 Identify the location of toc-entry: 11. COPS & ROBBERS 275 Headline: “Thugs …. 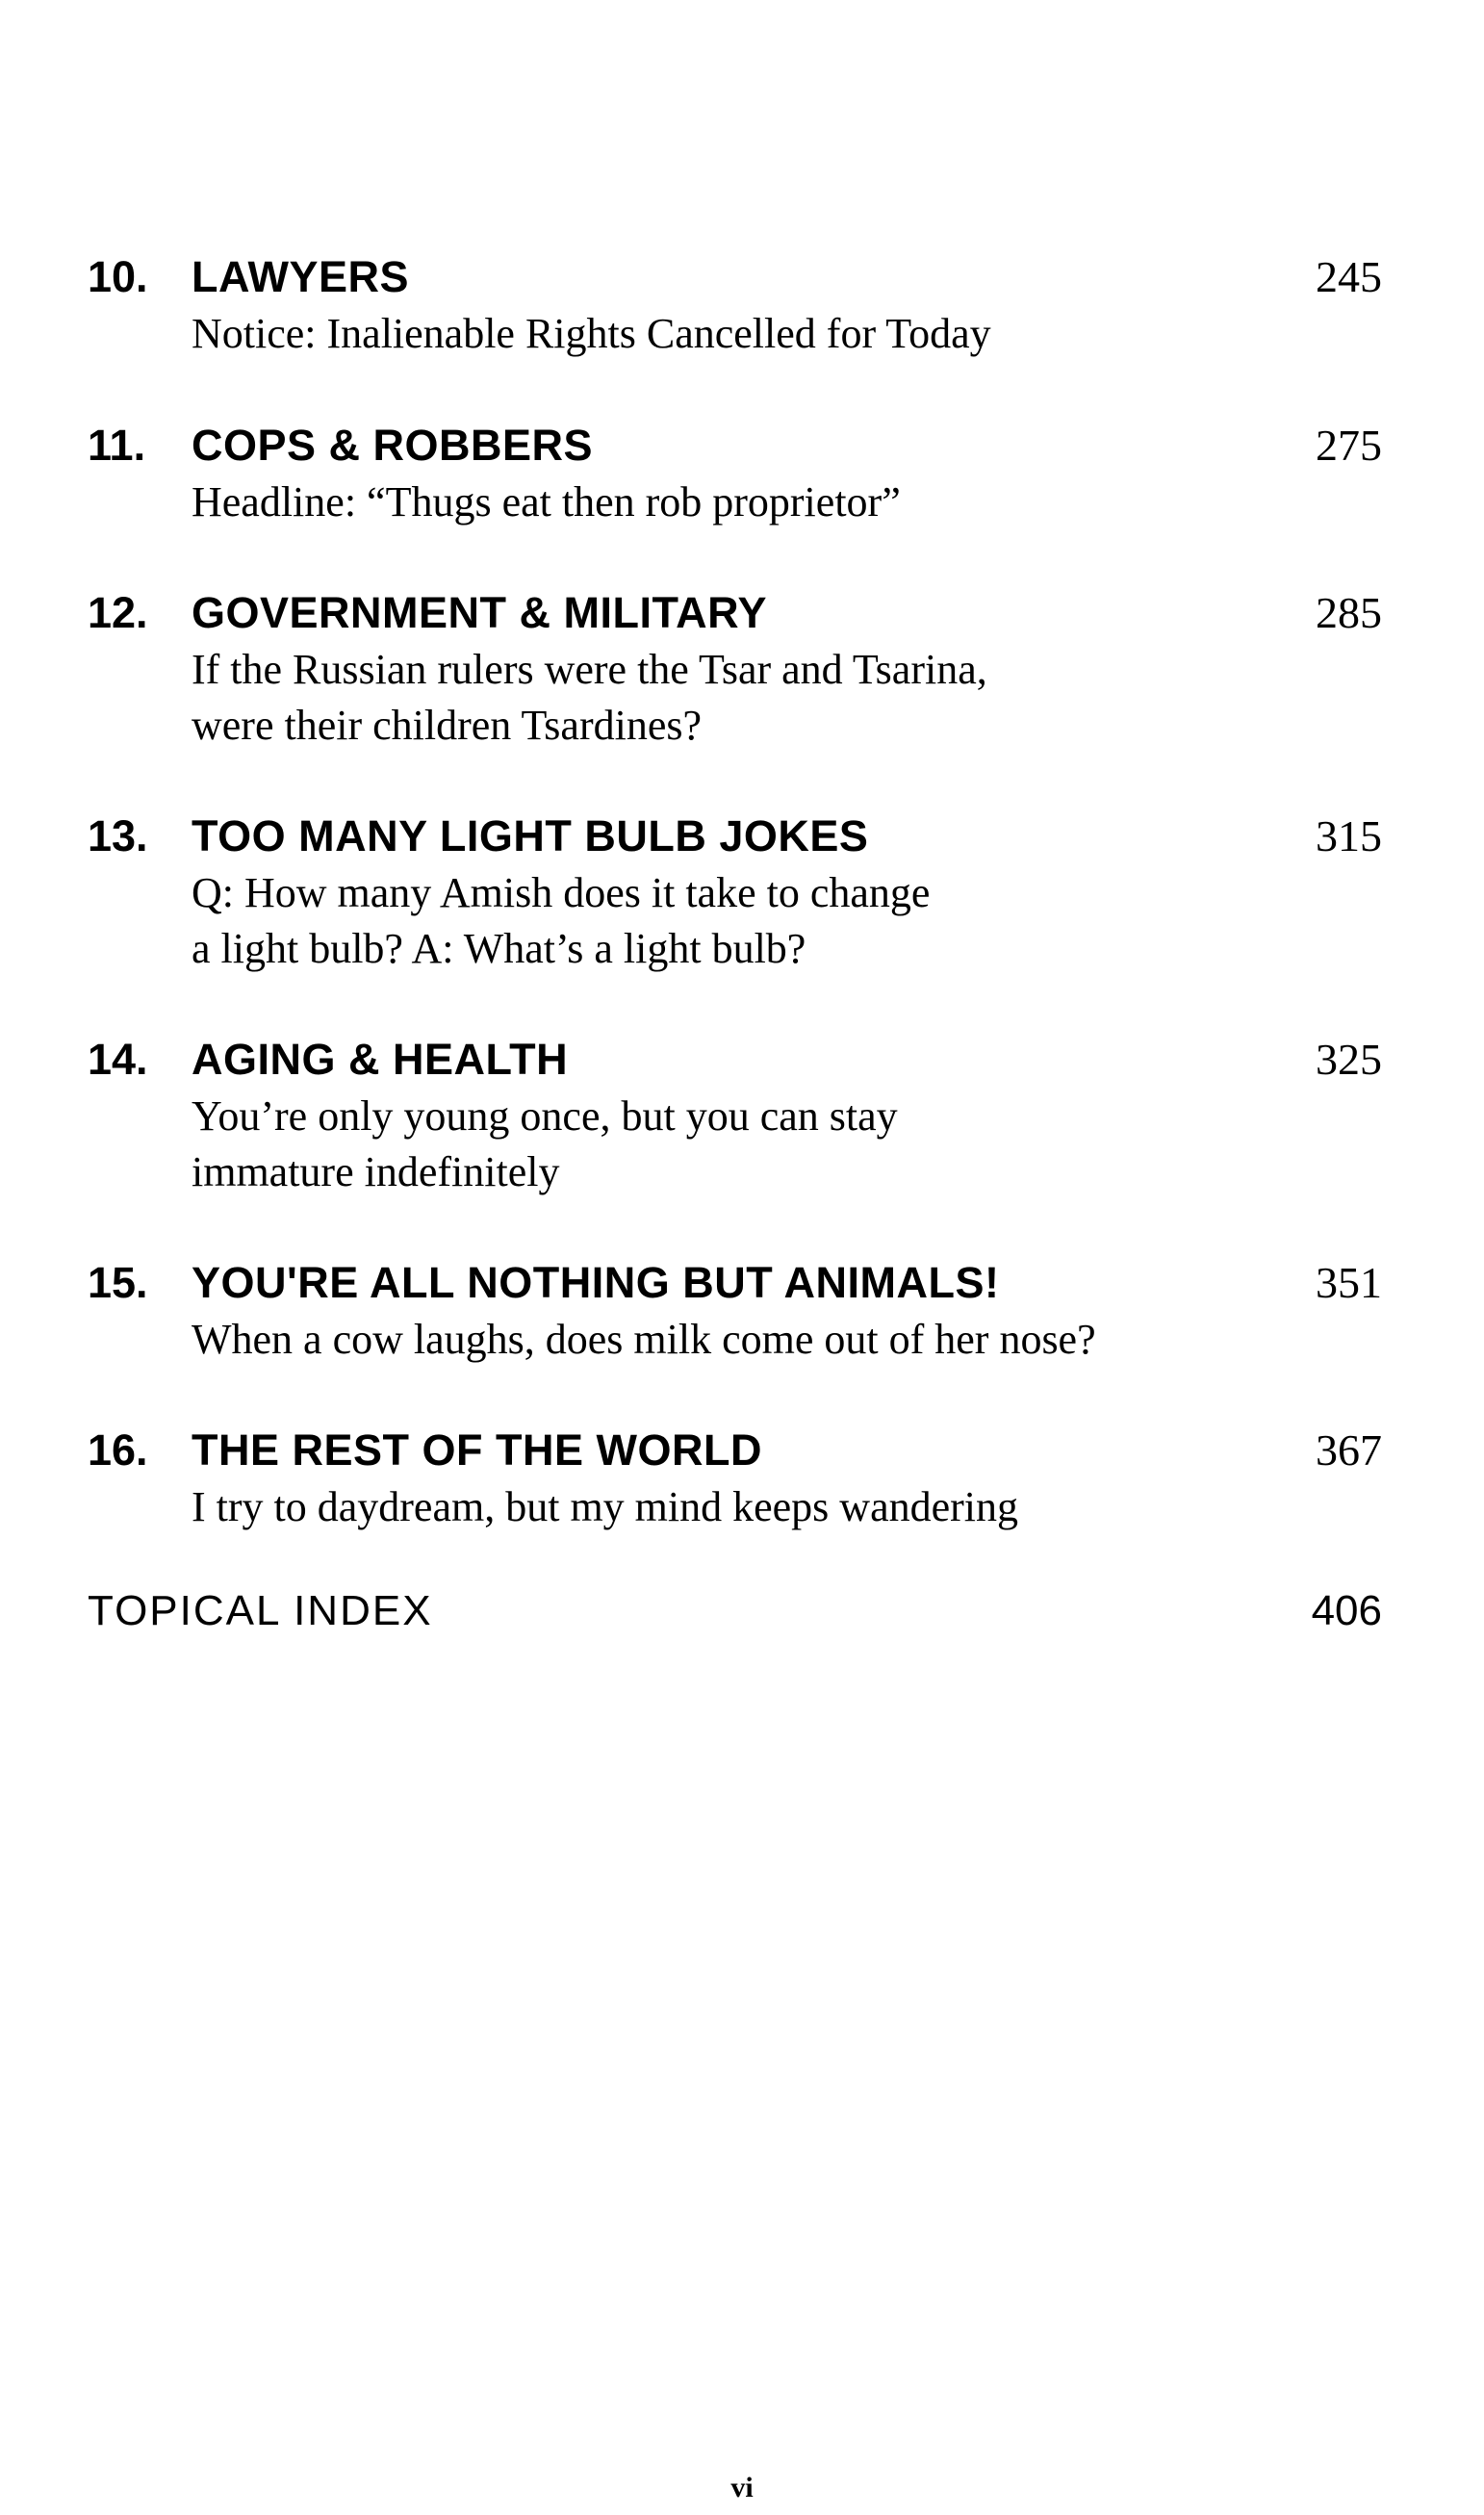
(735, 476).